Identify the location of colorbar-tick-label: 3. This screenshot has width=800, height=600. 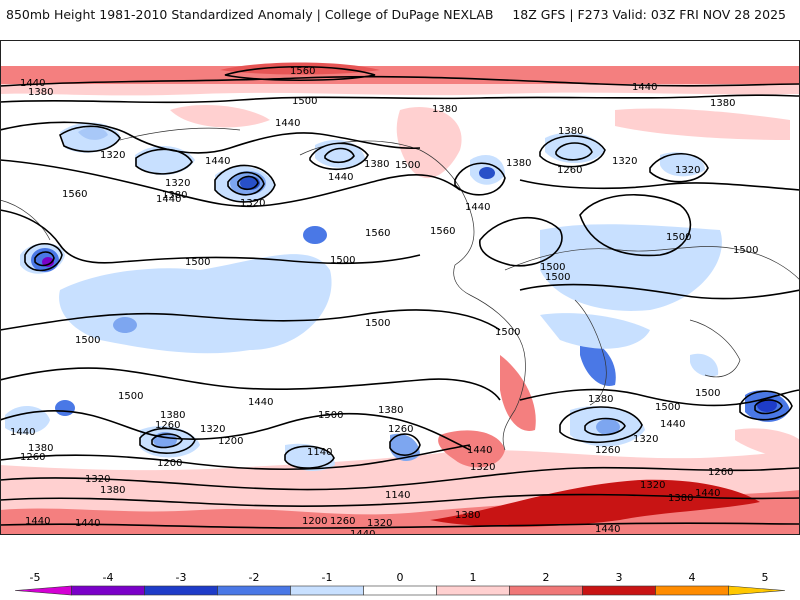
(619, 577).